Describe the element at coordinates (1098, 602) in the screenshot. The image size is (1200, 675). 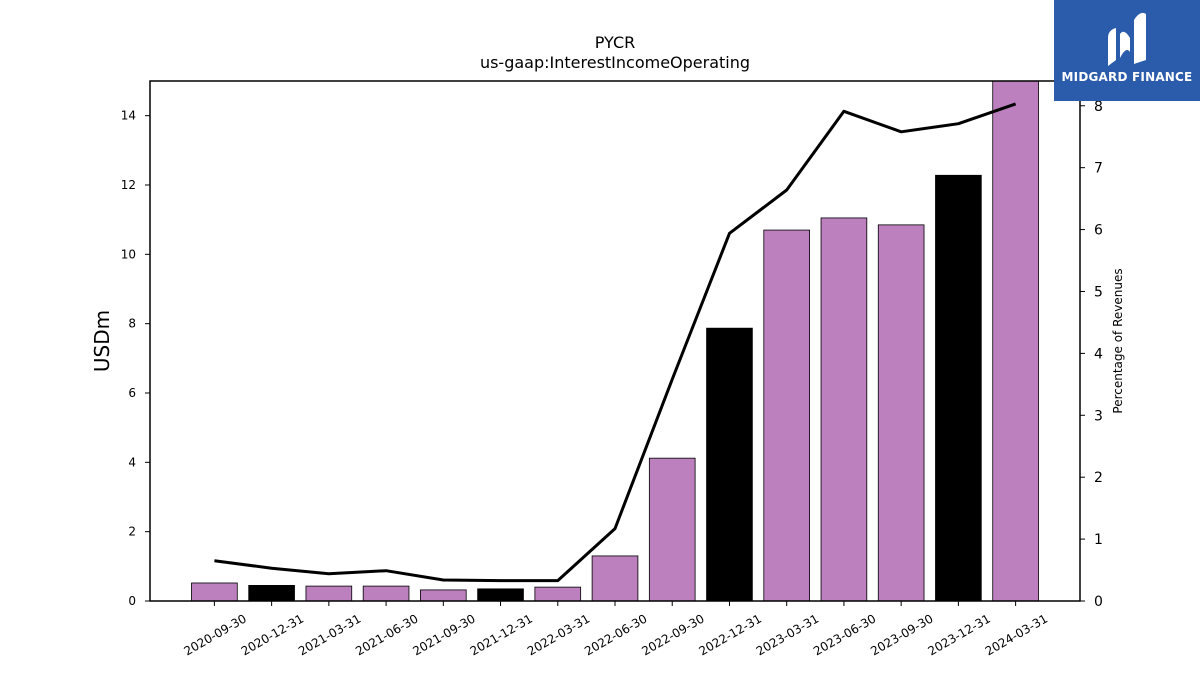
I see `right-tick-label: 0` at that location.